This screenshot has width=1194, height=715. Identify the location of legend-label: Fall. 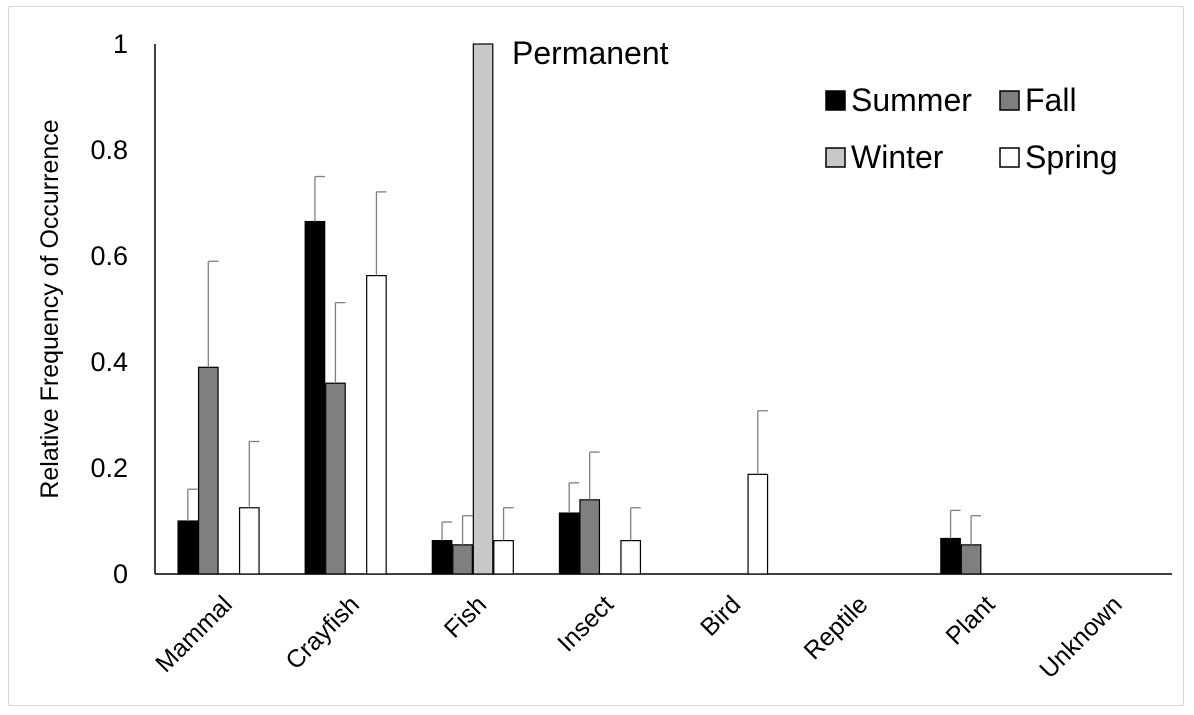
(1051, 100).